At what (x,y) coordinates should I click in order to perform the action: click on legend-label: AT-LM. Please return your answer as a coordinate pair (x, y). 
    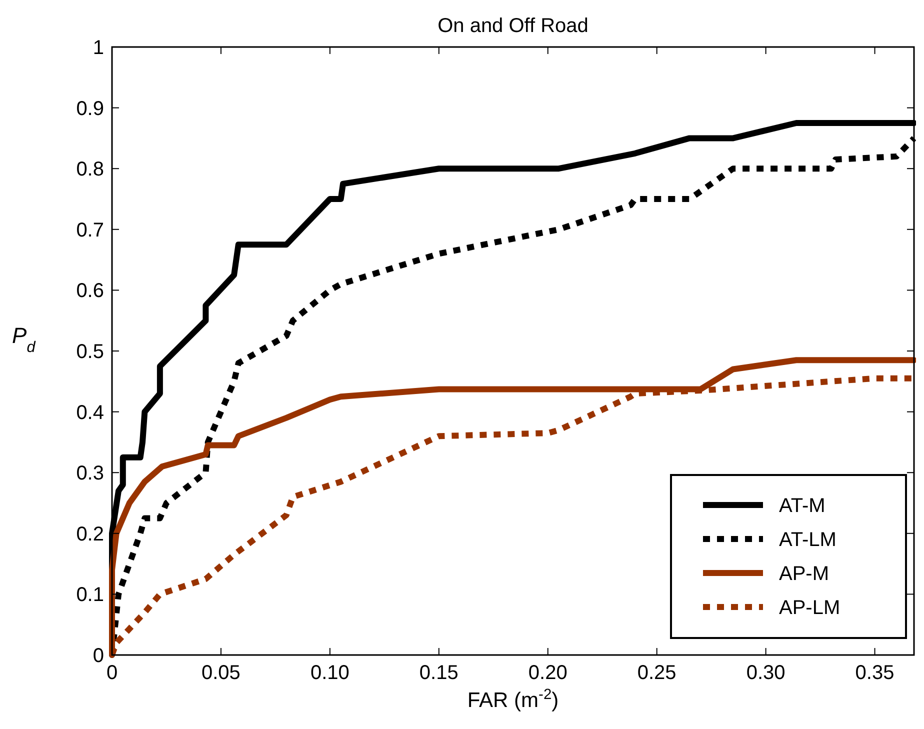
    Looking at the image, I should click on (807, 540).